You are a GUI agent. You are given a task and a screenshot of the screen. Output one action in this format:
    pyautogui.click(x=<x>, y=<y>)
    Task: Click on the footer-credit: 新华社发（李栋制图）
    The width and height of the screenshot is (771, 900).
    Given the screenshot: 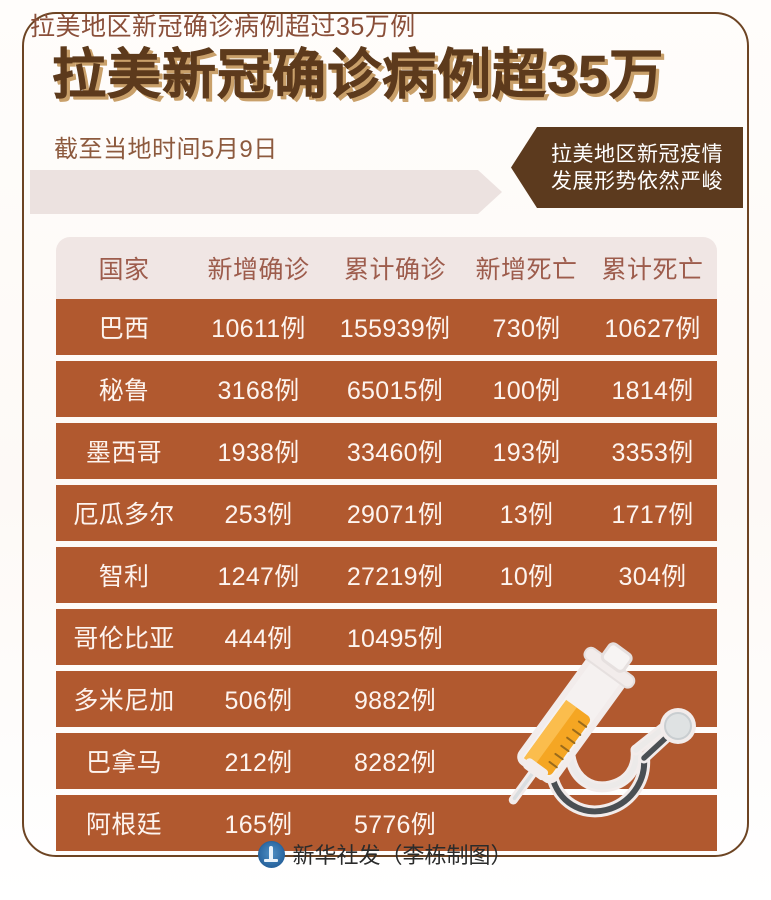 What is the action you would take?
    pyautogui.click(x=385, y=854)
    